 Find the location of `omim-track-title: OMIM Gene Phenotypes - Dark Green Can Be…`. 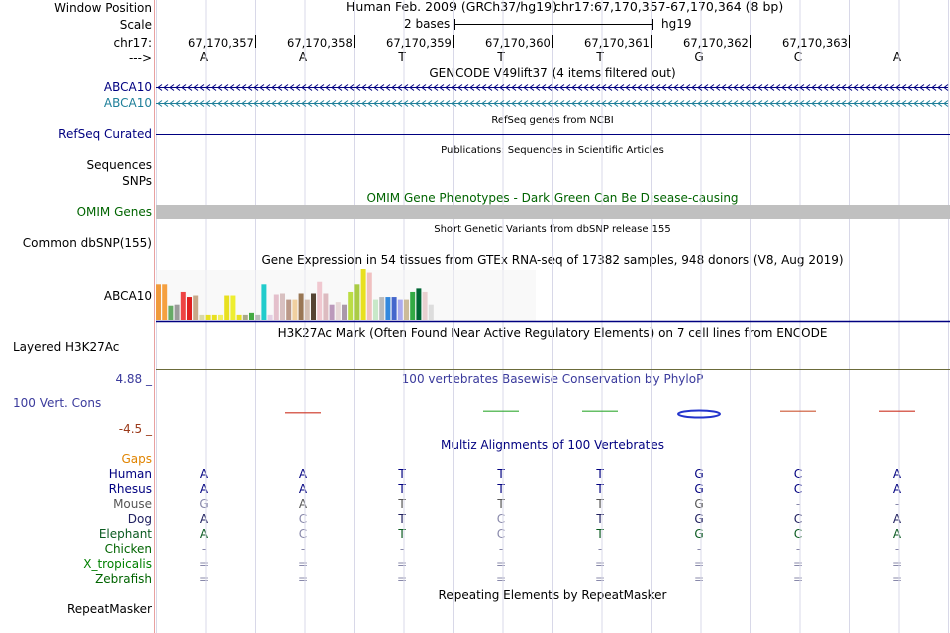

omim-track-title: OMIM Gene Phenotypes - Dark Green Can Be… is located at coordinates (552, 198).